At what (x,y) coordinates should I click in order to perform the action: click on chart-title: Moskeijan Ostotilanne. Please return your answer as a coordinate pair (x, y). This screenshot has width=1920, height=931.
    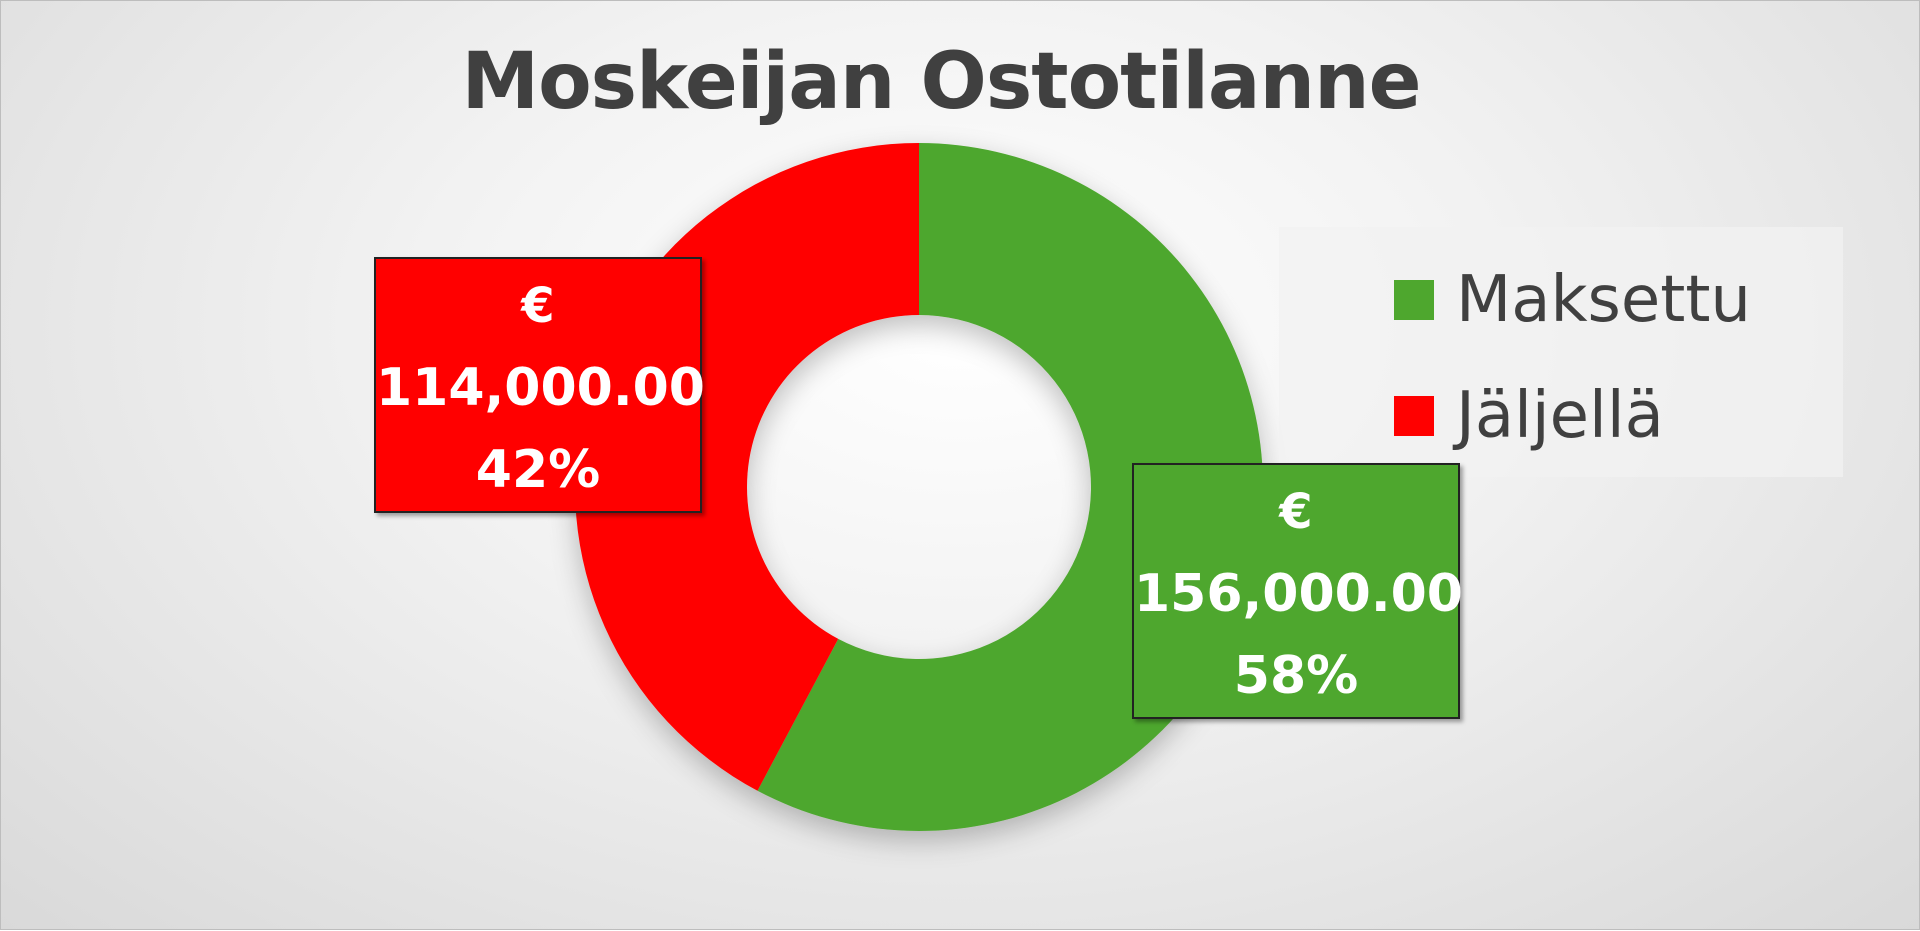
    Looking at the image, I should click on (941, 82).